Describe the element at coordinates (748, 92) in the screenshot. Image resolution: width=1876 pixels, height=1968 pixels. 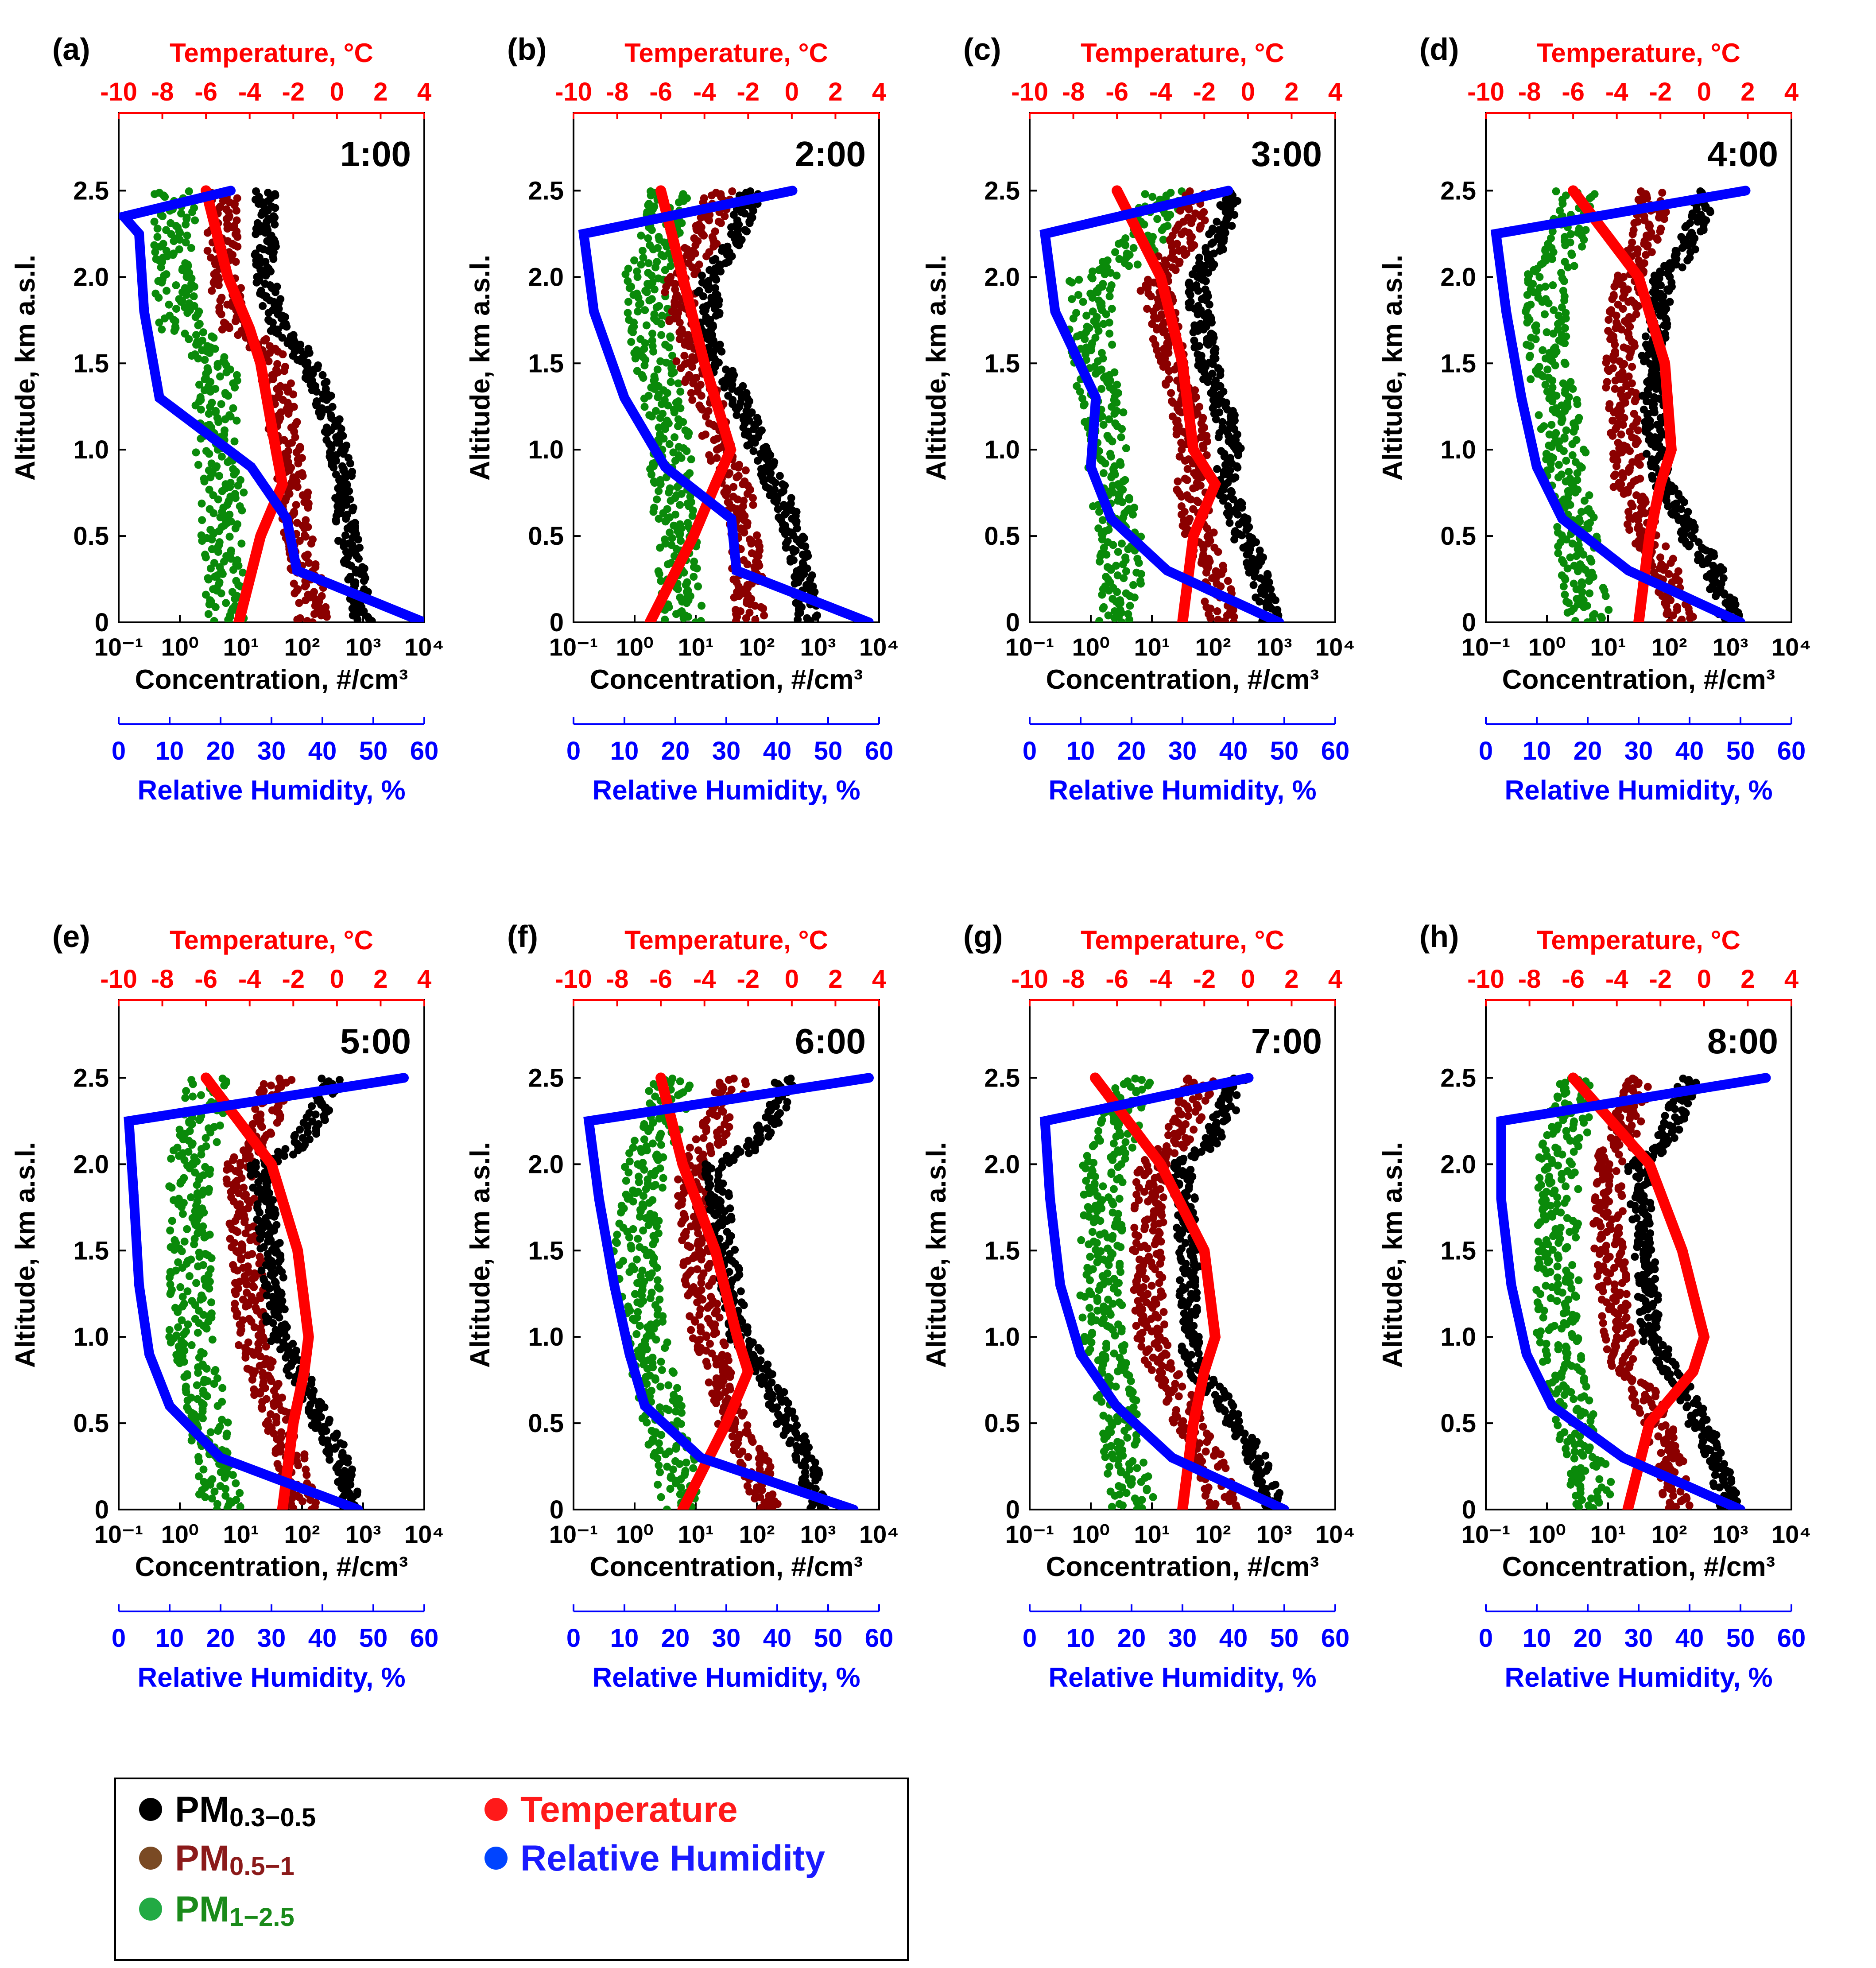
I see `temperature-tick-label: -2` at that location.